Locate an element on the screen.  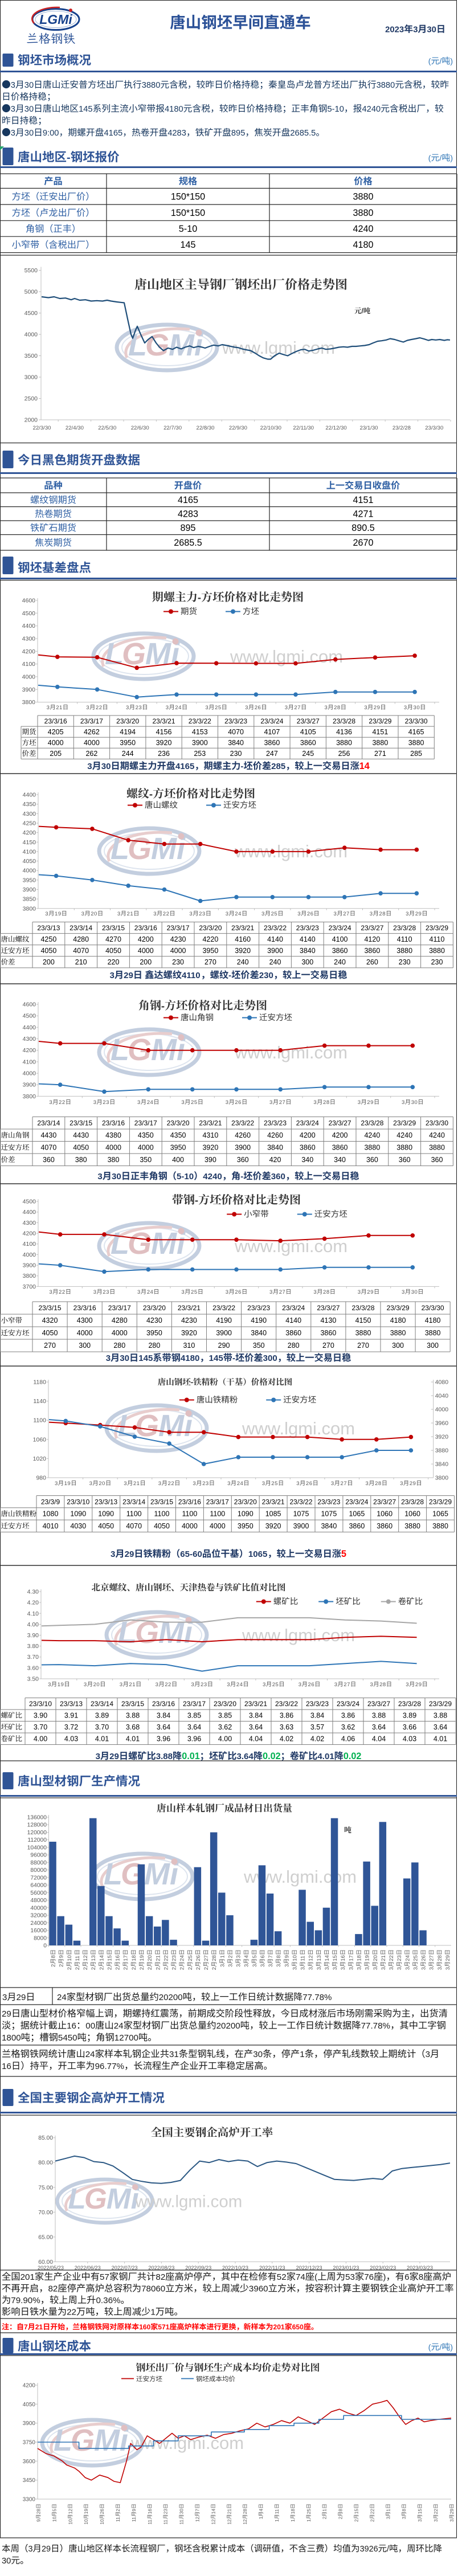
svg-text: 2023 is located at coordinates (394, 30).